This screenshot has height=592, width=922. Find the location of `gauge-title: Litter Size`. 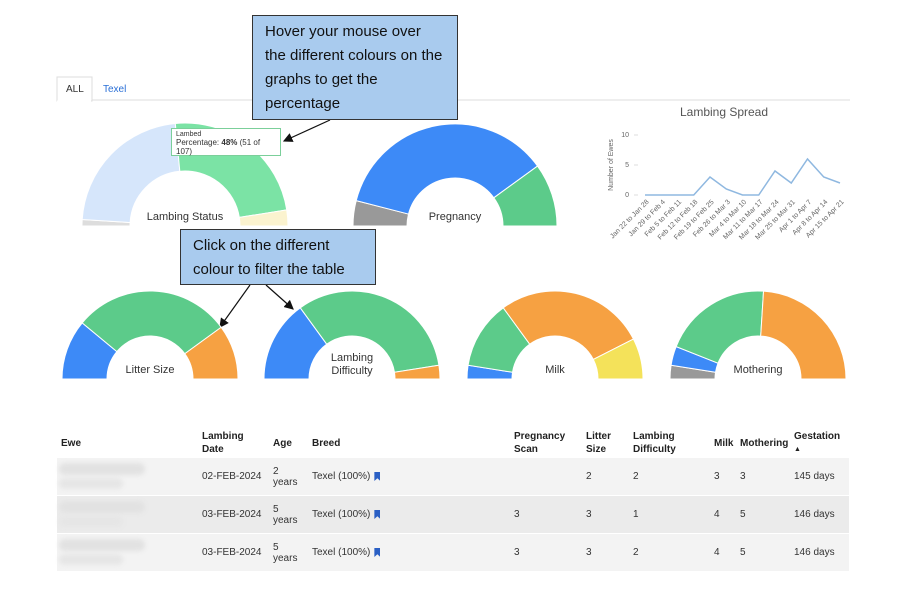

gauge-title: Litter Size is located at coordinates (150, 370).